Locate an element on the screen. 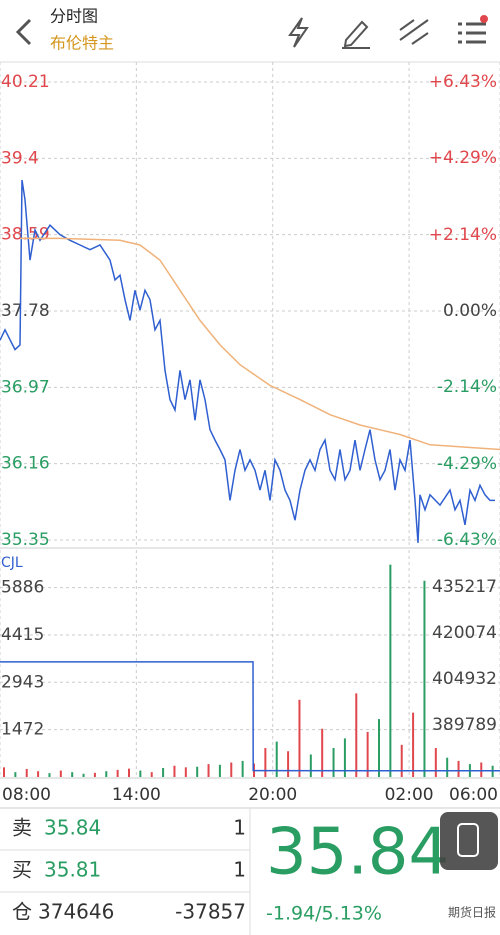 The width and height of the screenshot is (500, 935). oi-line is located at coordinates (250, 716).